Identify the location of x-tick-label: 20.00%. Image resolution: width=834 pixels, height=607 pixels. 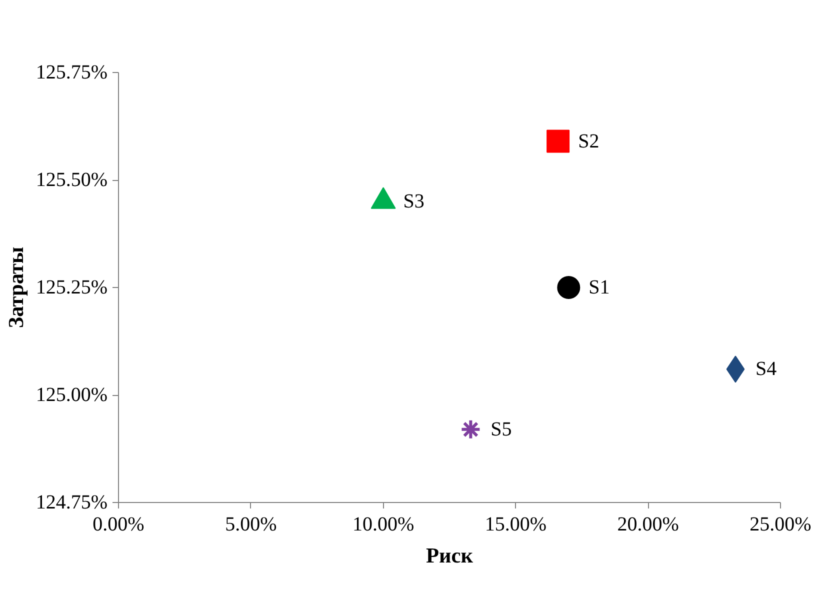
(648, 525).